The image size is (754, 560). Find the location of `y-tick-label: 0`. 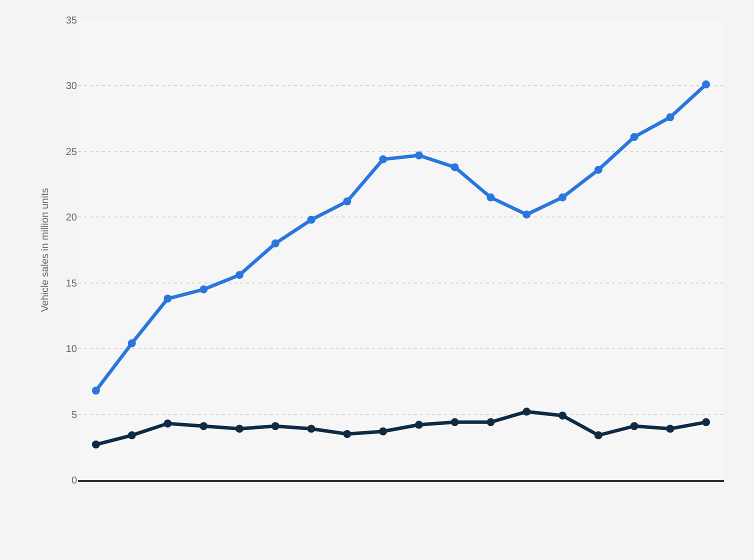

y-tick-label: 0 is located at coordinates (74, 481).